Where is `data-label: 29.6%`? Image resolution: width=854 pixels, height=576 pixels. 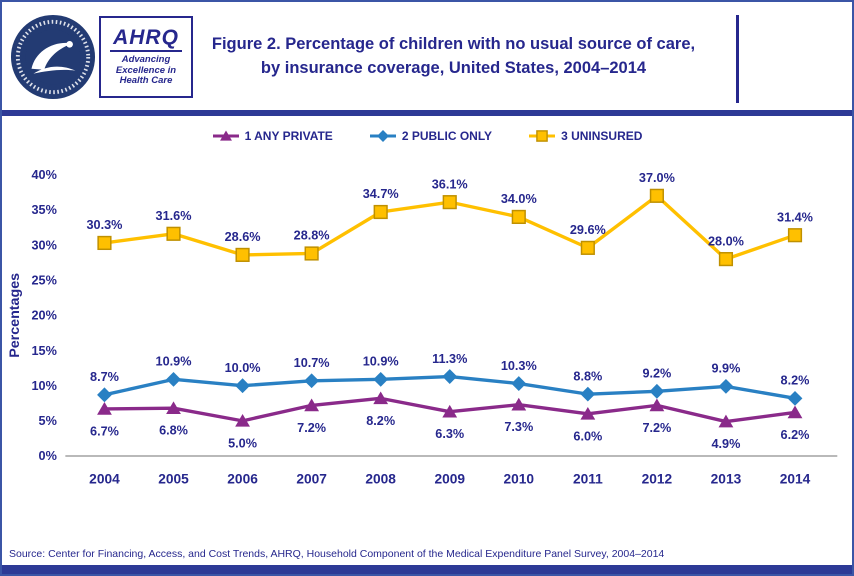
data-label: 29.6% is located at coordinates (588, 230).